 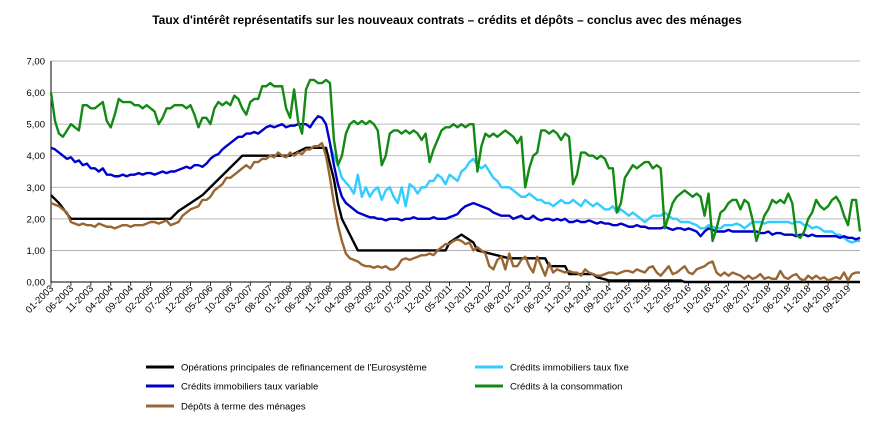 I want to click on y-tick-label: 4,00, so click(x=36, y=156).